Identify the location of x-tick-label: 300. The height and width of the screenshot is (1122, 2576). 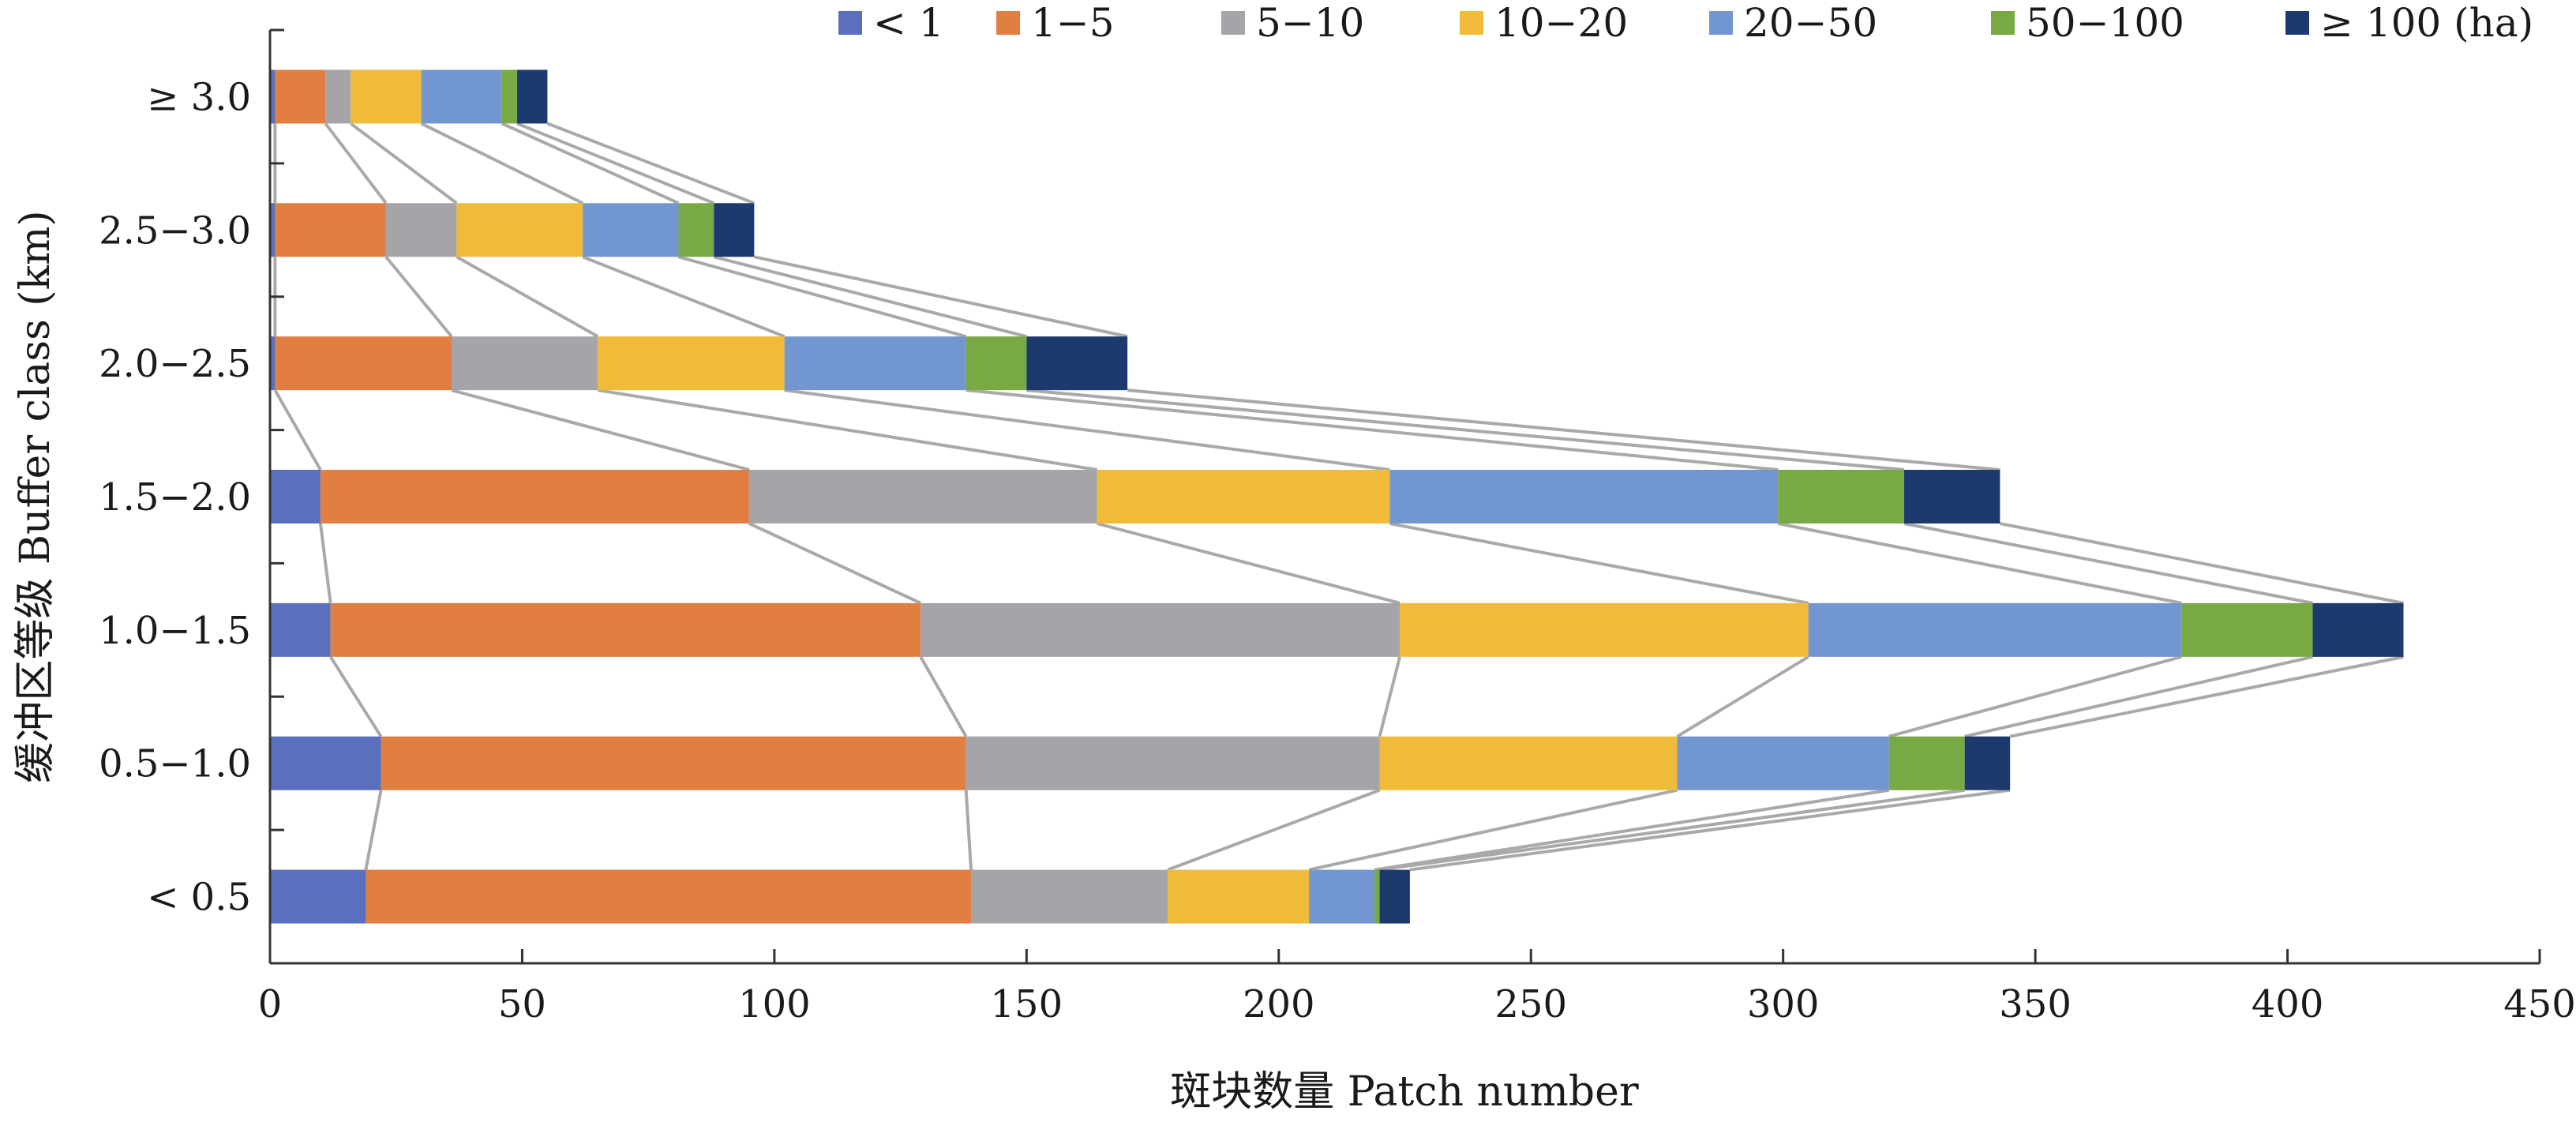
(1784, 1004).